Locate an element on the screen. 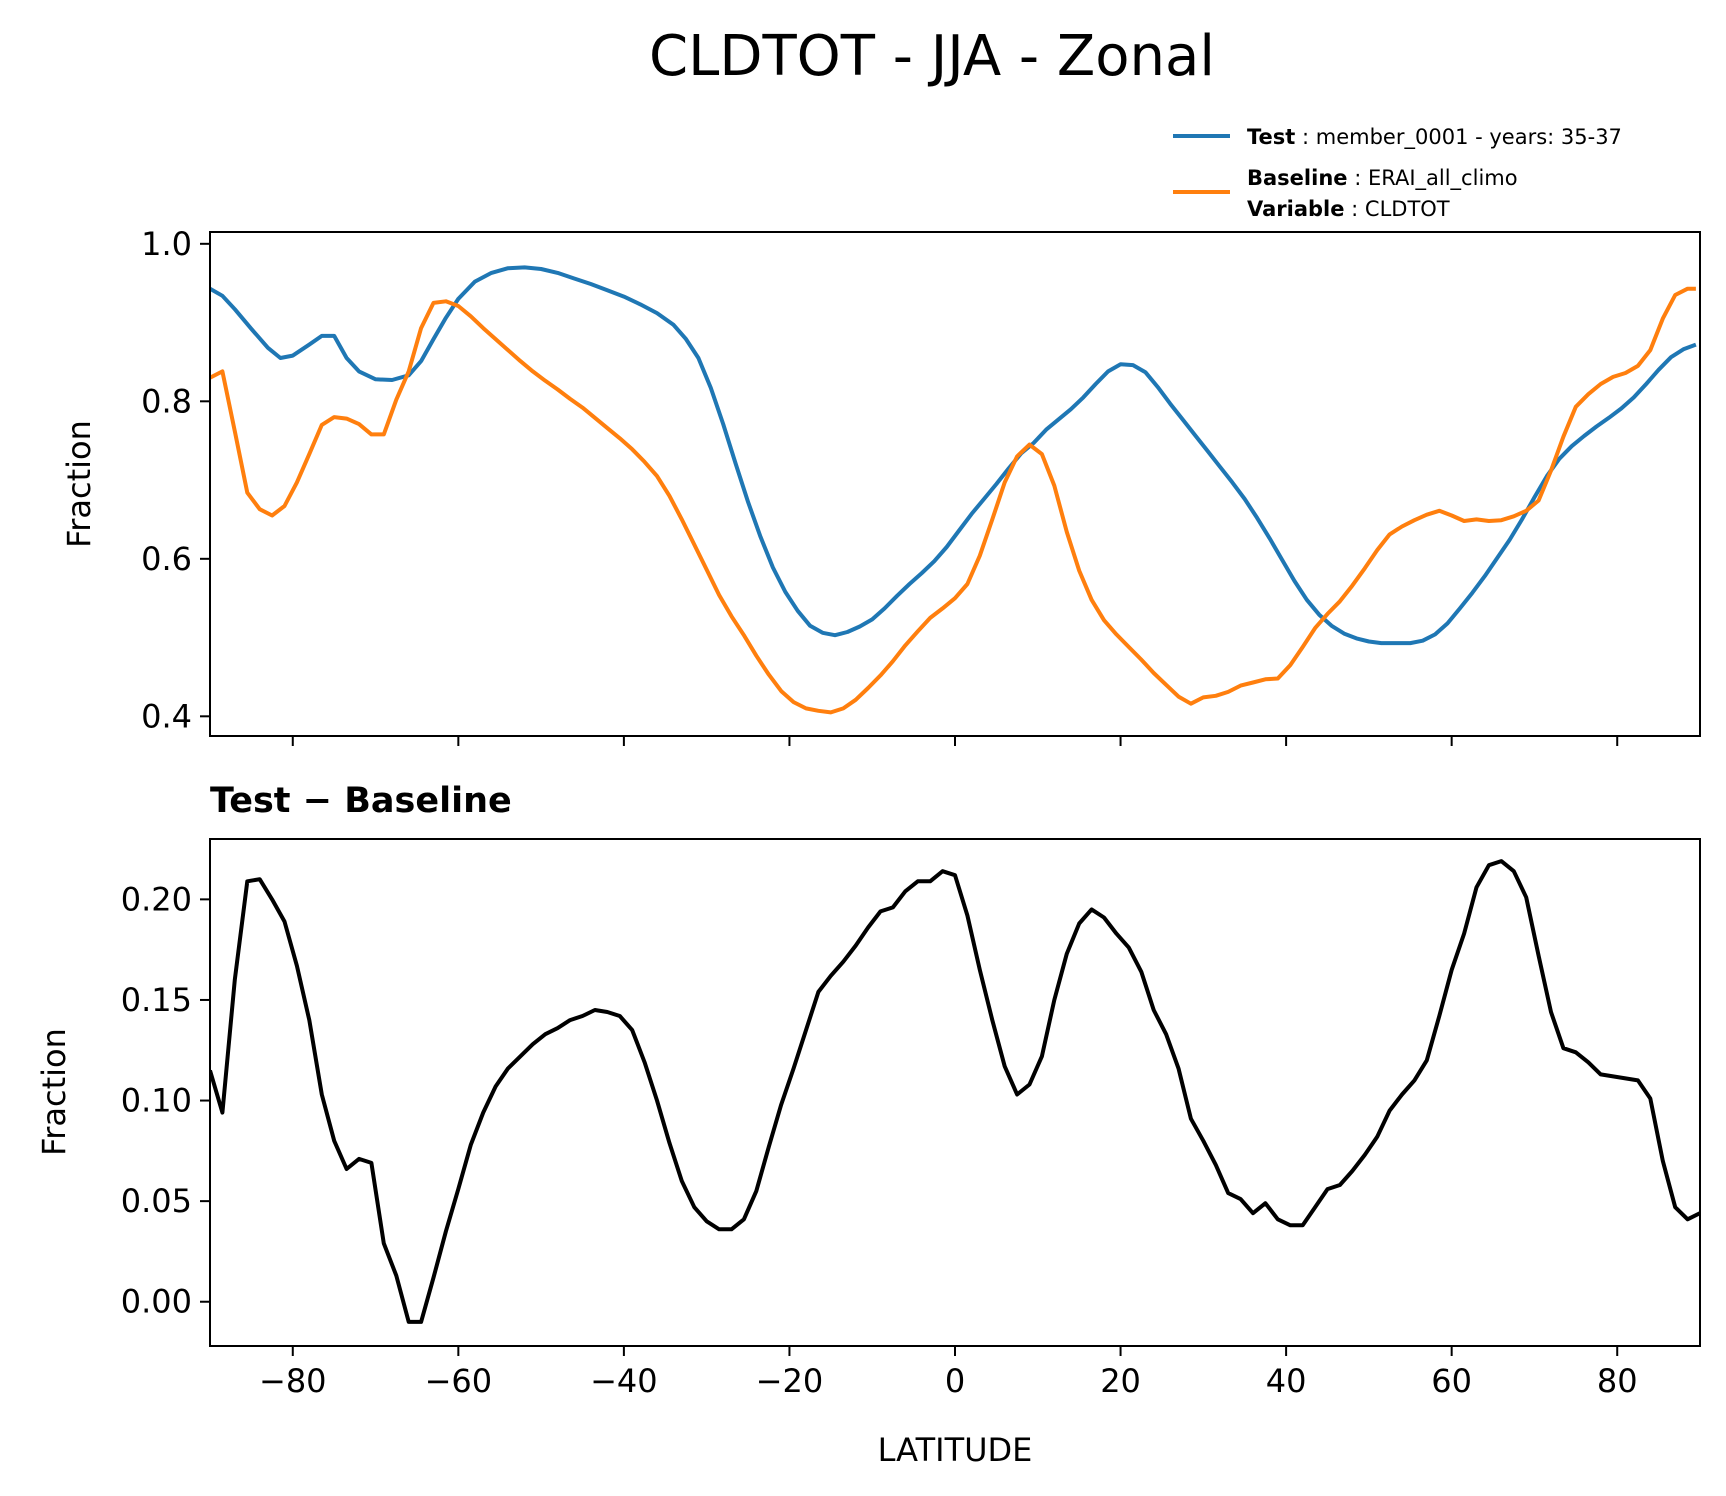 The width and height of the screenshot is (1726, 1496). zonal-mean-y-tick-label: 0.4 is located at coordinates (166, 716).